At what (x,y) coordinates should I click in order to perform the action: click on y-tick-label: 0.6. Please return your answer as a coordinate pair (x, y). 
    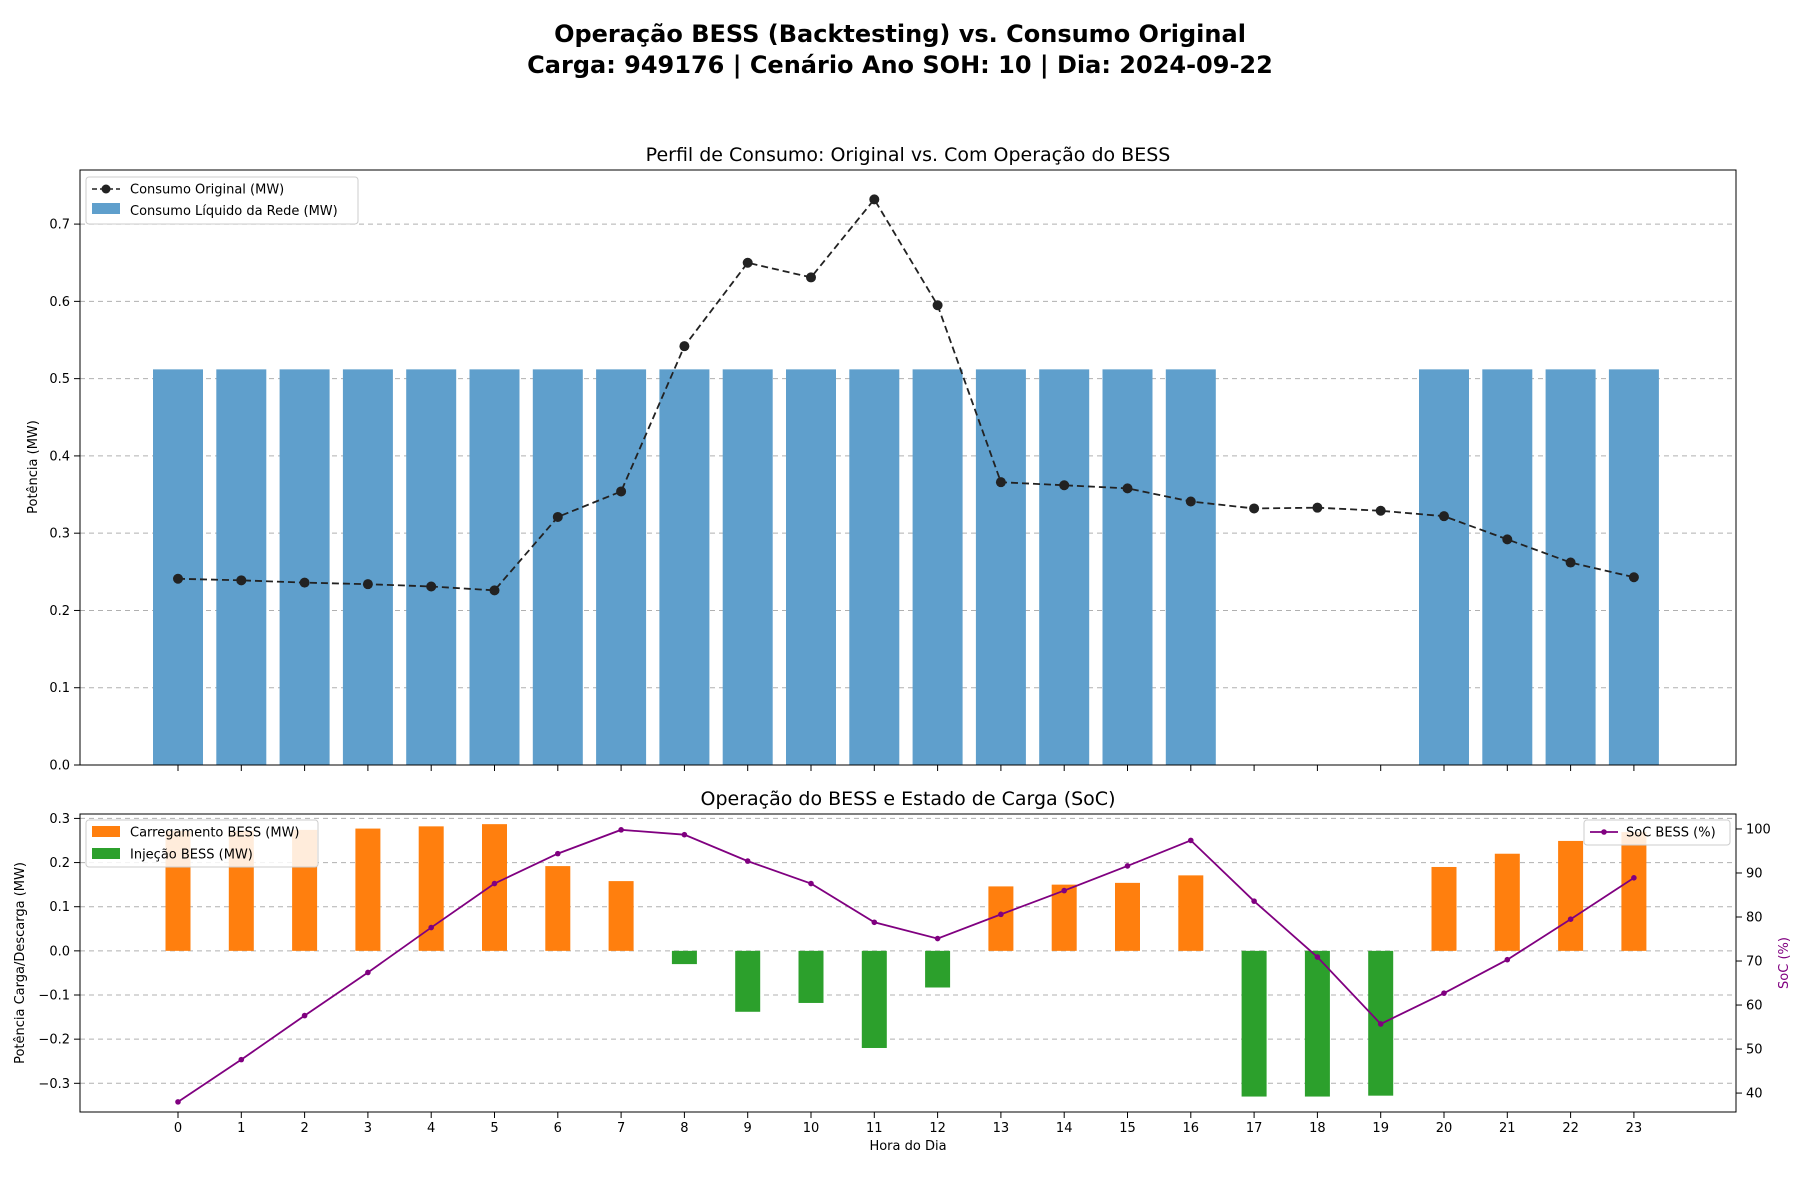
    Looking at the image, I should click on (59, 302).